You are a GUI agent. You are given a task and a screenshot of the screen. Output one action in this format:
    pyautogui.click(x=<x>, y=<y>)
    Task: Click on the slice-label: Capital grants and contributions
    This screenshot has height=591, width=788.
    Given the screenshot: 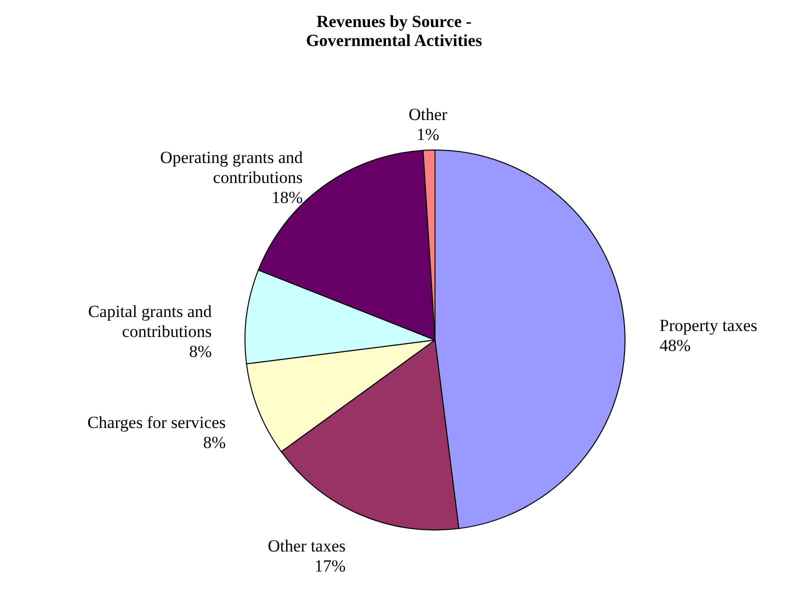 What is the action you would take?
    pyautogui.click(x=150, y=321)
    